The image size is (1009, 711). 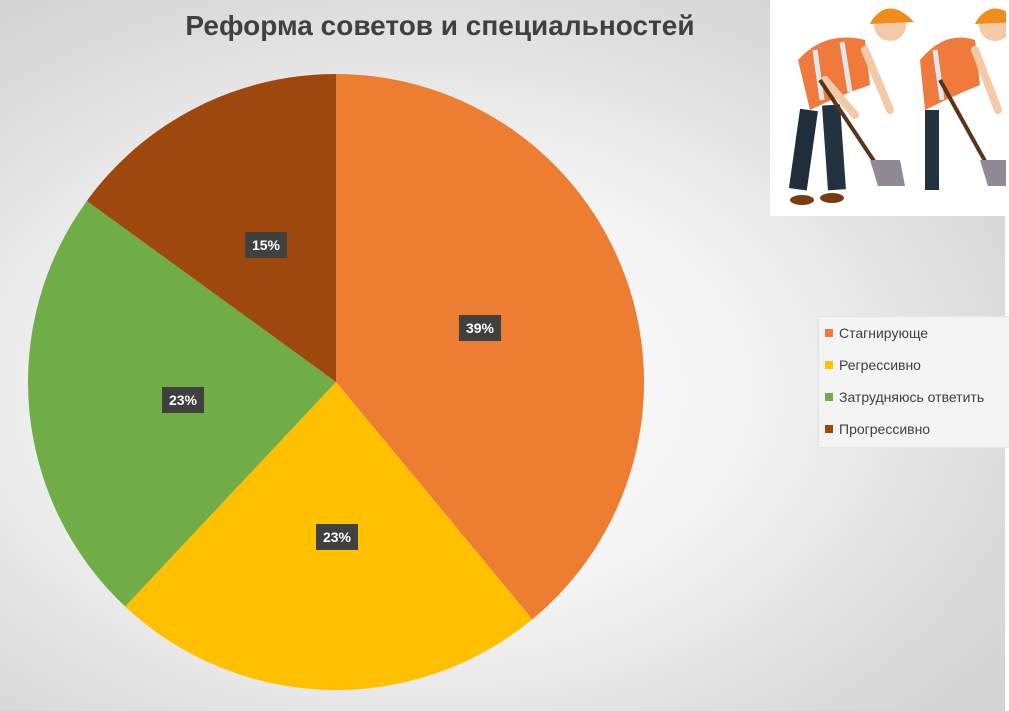 I want to click on legend-item: Затрудняюсь ответить, so click(x=914, y=397).